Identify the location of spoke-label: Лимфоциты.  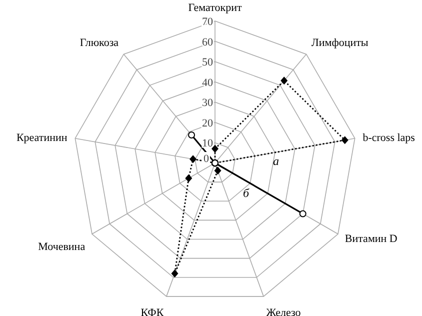
(340, 43).